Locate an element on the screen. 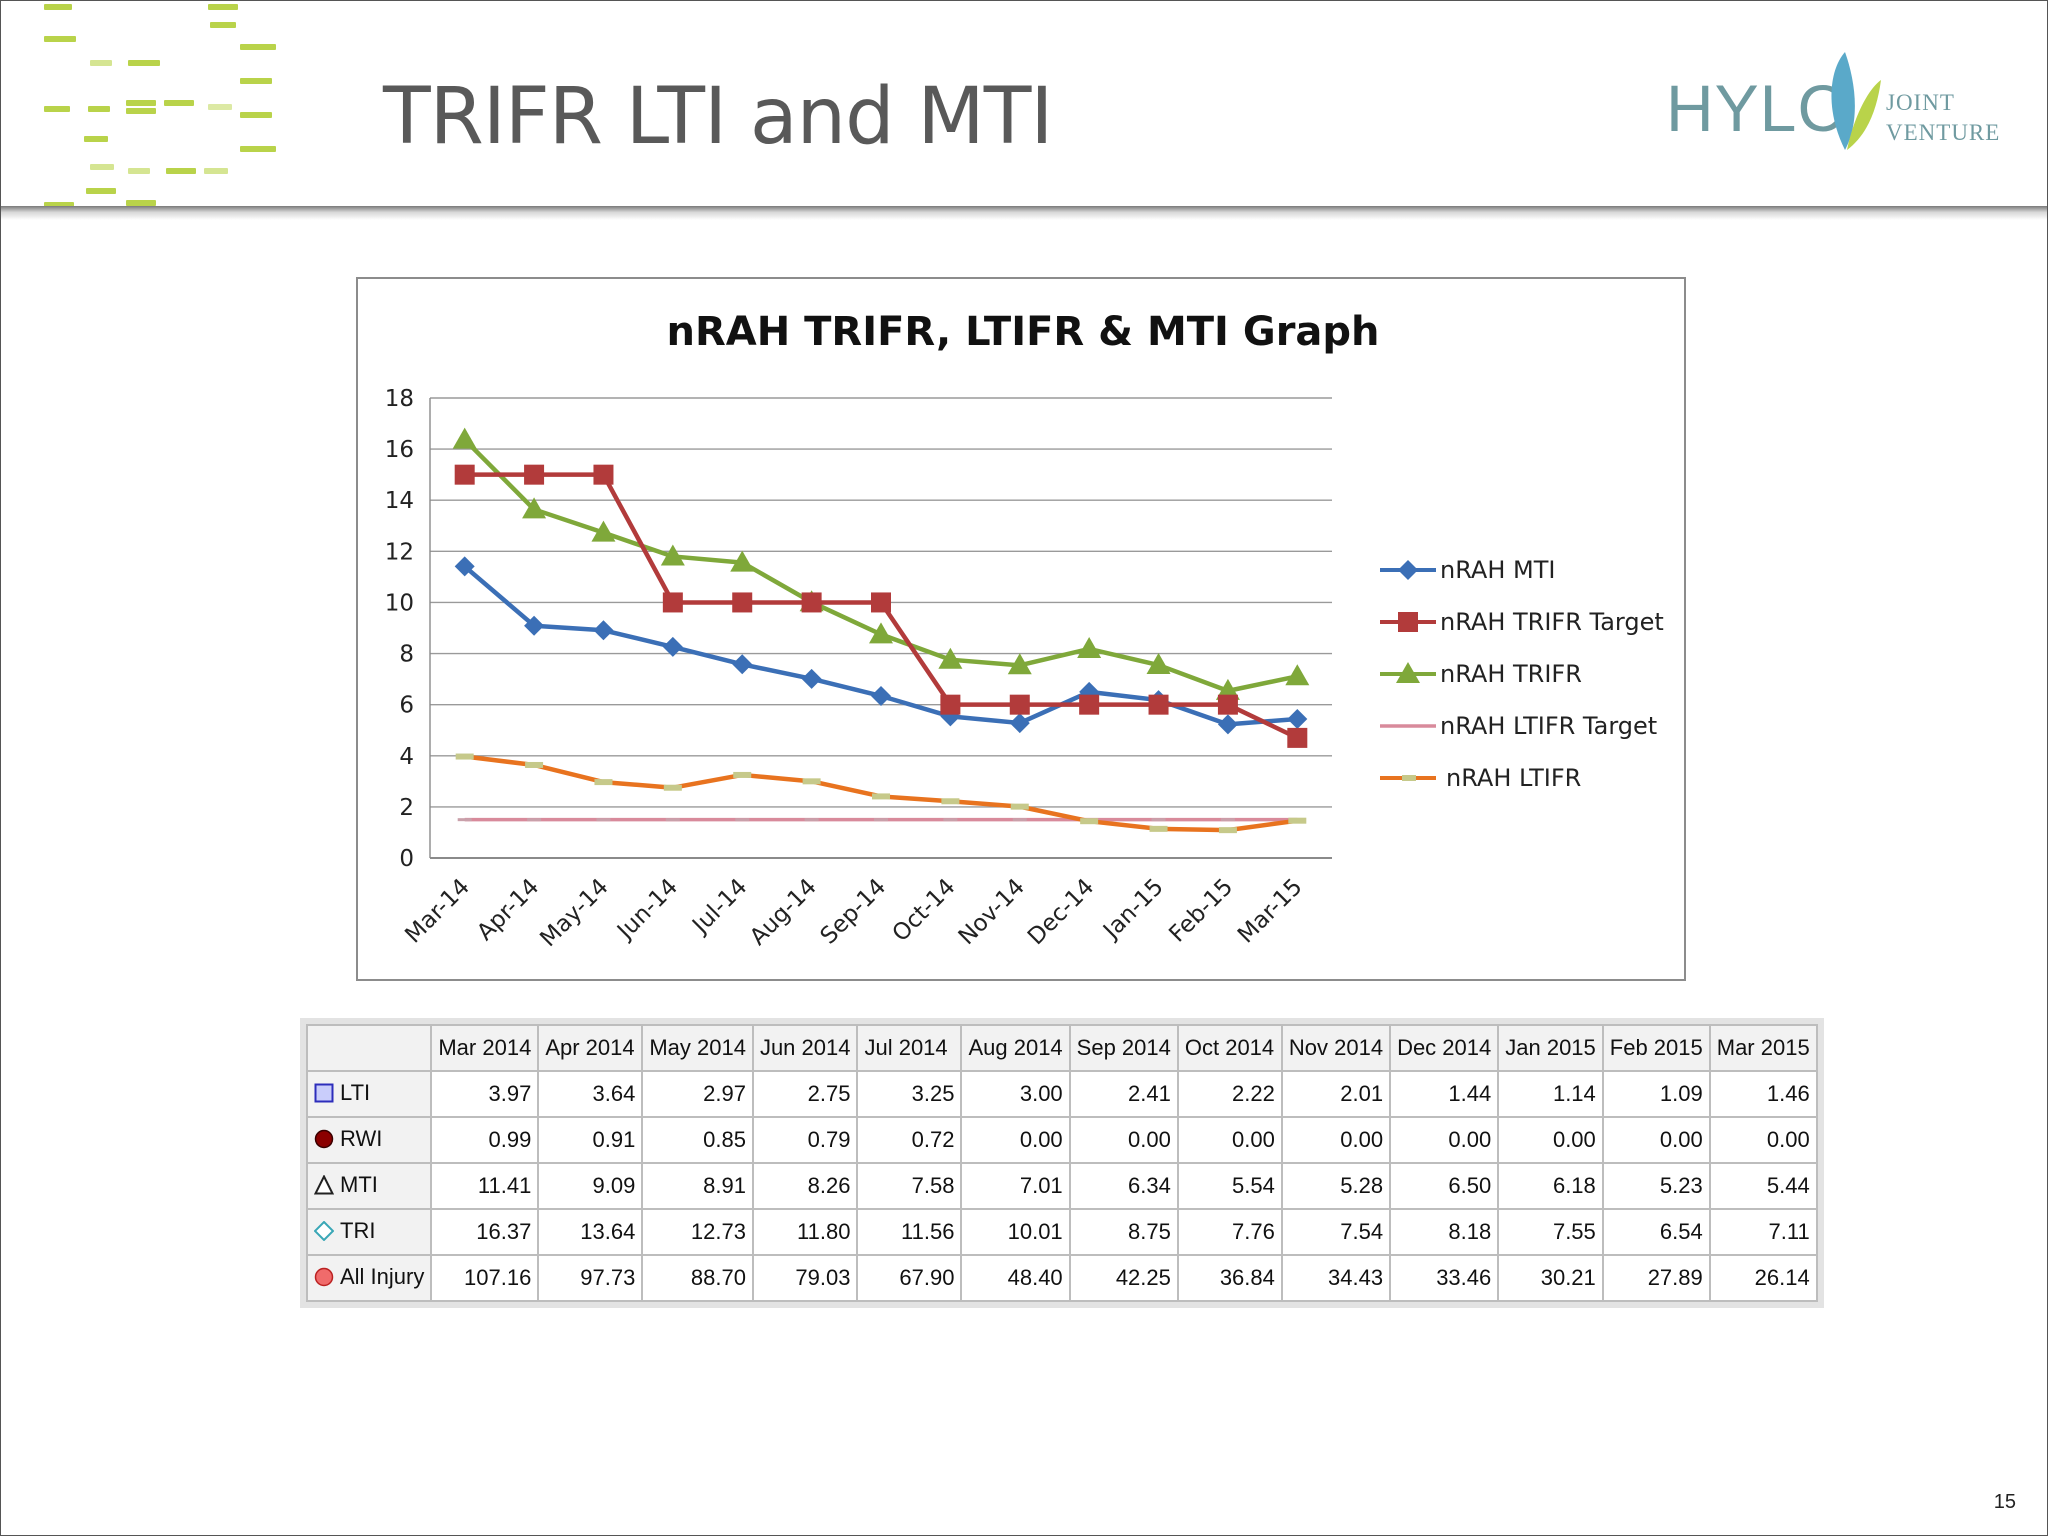 The width and height of the screenshot is (2048, 1536). circle-red-icon is located at coordinates (324, 1277).